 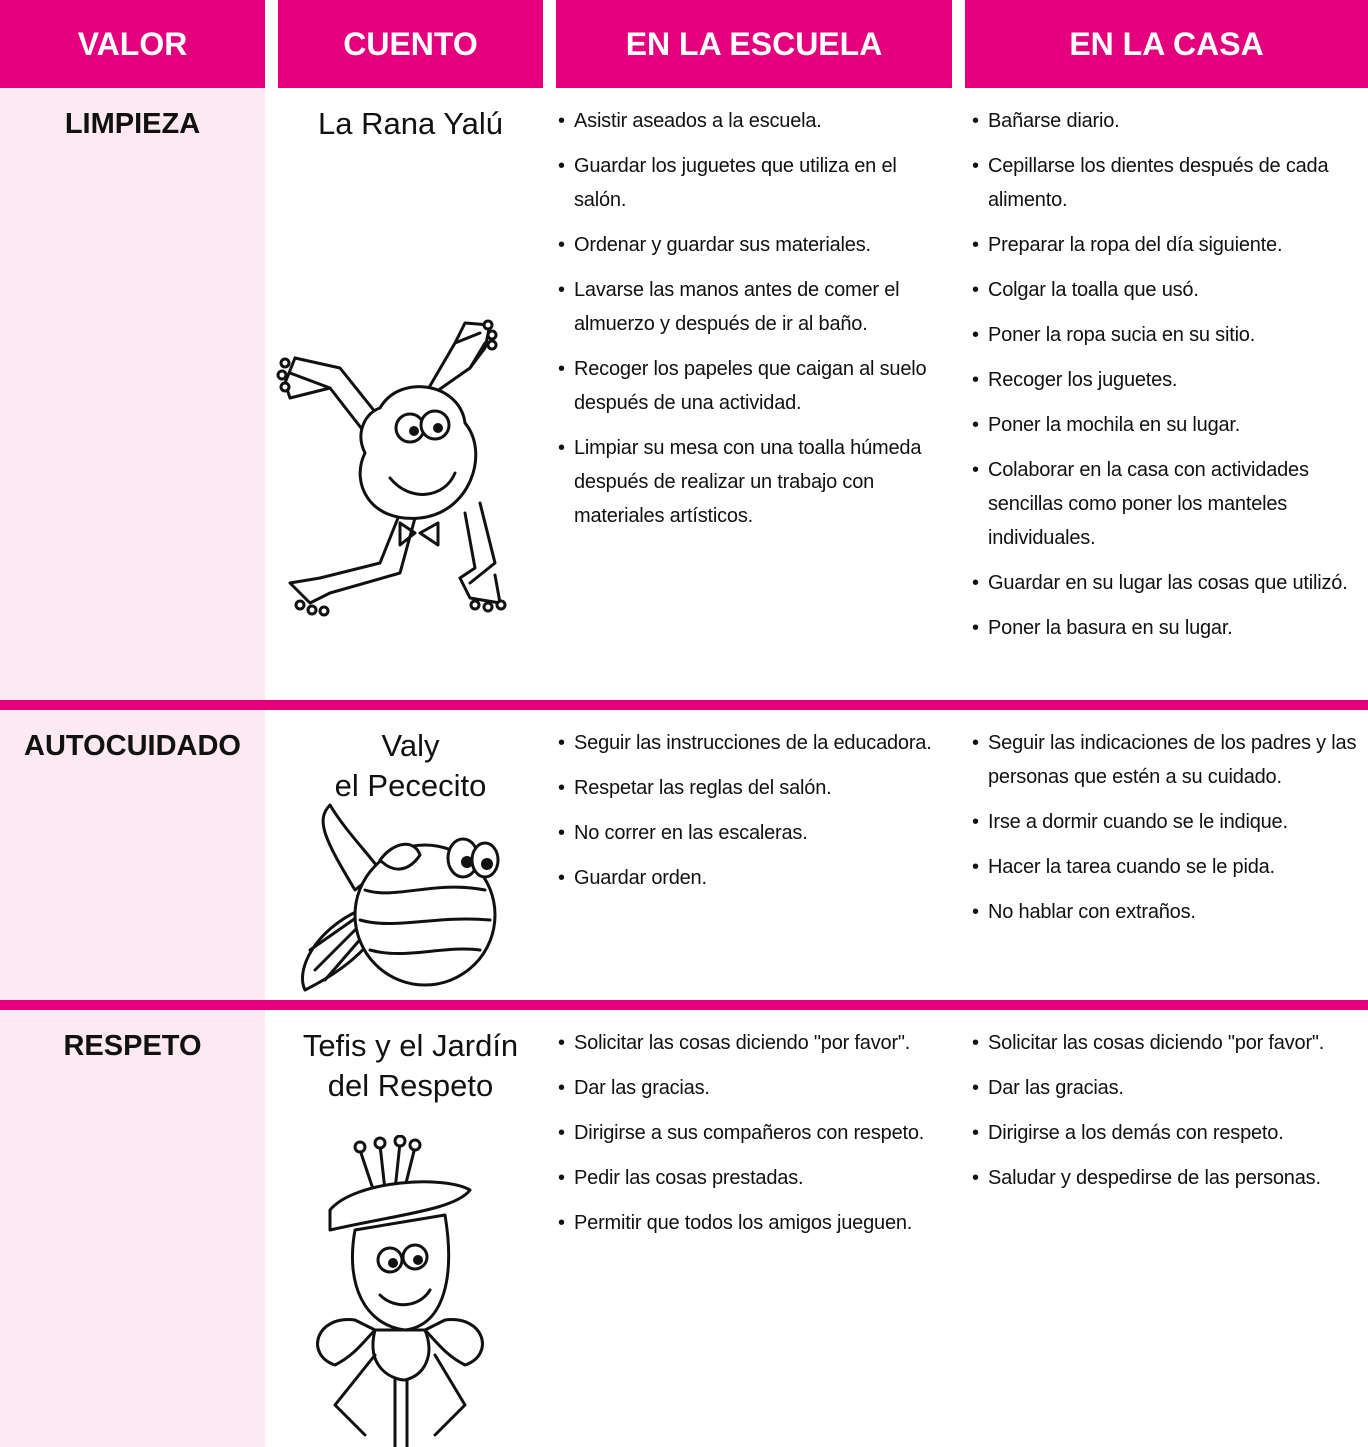 What do you see at coordinates (410, 123) in the screenshot?
I see `story-title: La Rana Yalú` at bounding box center [410, 123].